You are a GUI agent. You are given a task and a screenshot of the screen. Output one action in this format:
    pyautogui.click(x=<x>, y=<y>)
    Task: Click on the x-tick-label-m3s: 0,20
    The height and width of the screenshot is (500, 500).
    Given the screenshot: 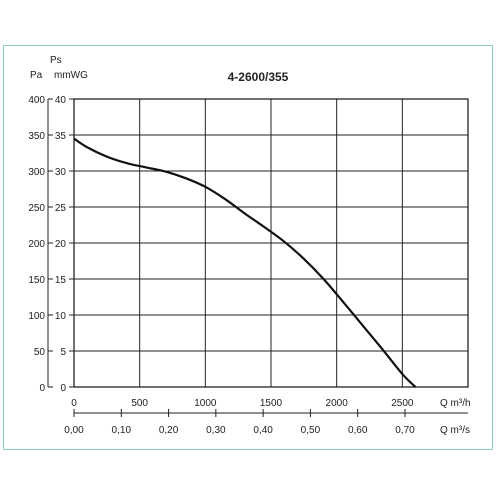 What is the action you would take?
    pyautogui.click(x=169, y=430)
    